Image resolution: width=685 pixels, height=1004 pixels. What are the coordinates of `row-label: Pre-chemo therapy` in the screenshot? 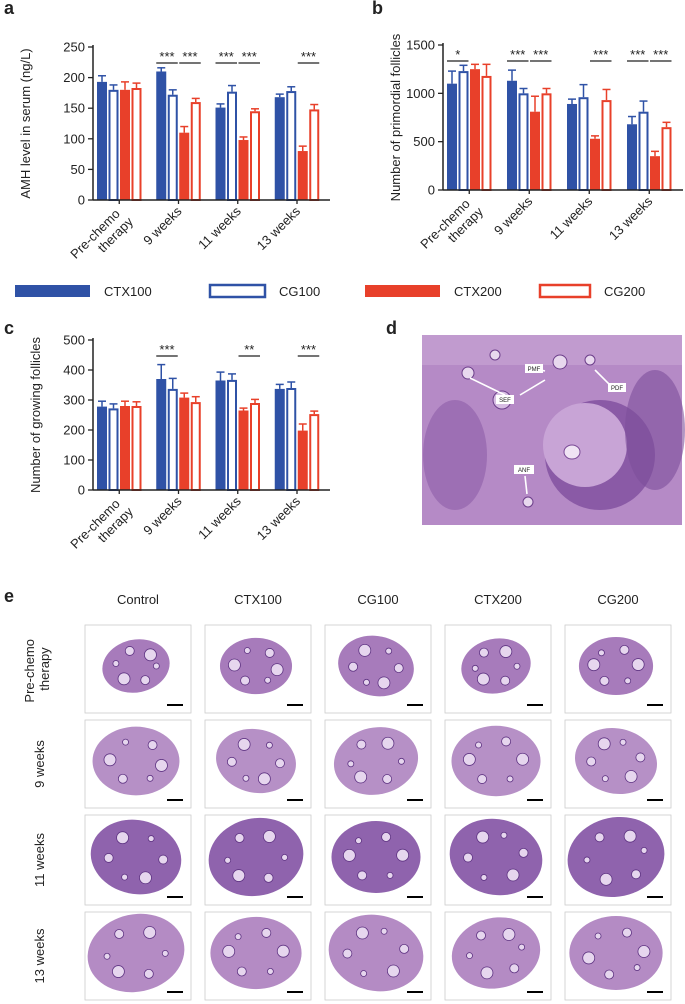 It's located at (37, 668).